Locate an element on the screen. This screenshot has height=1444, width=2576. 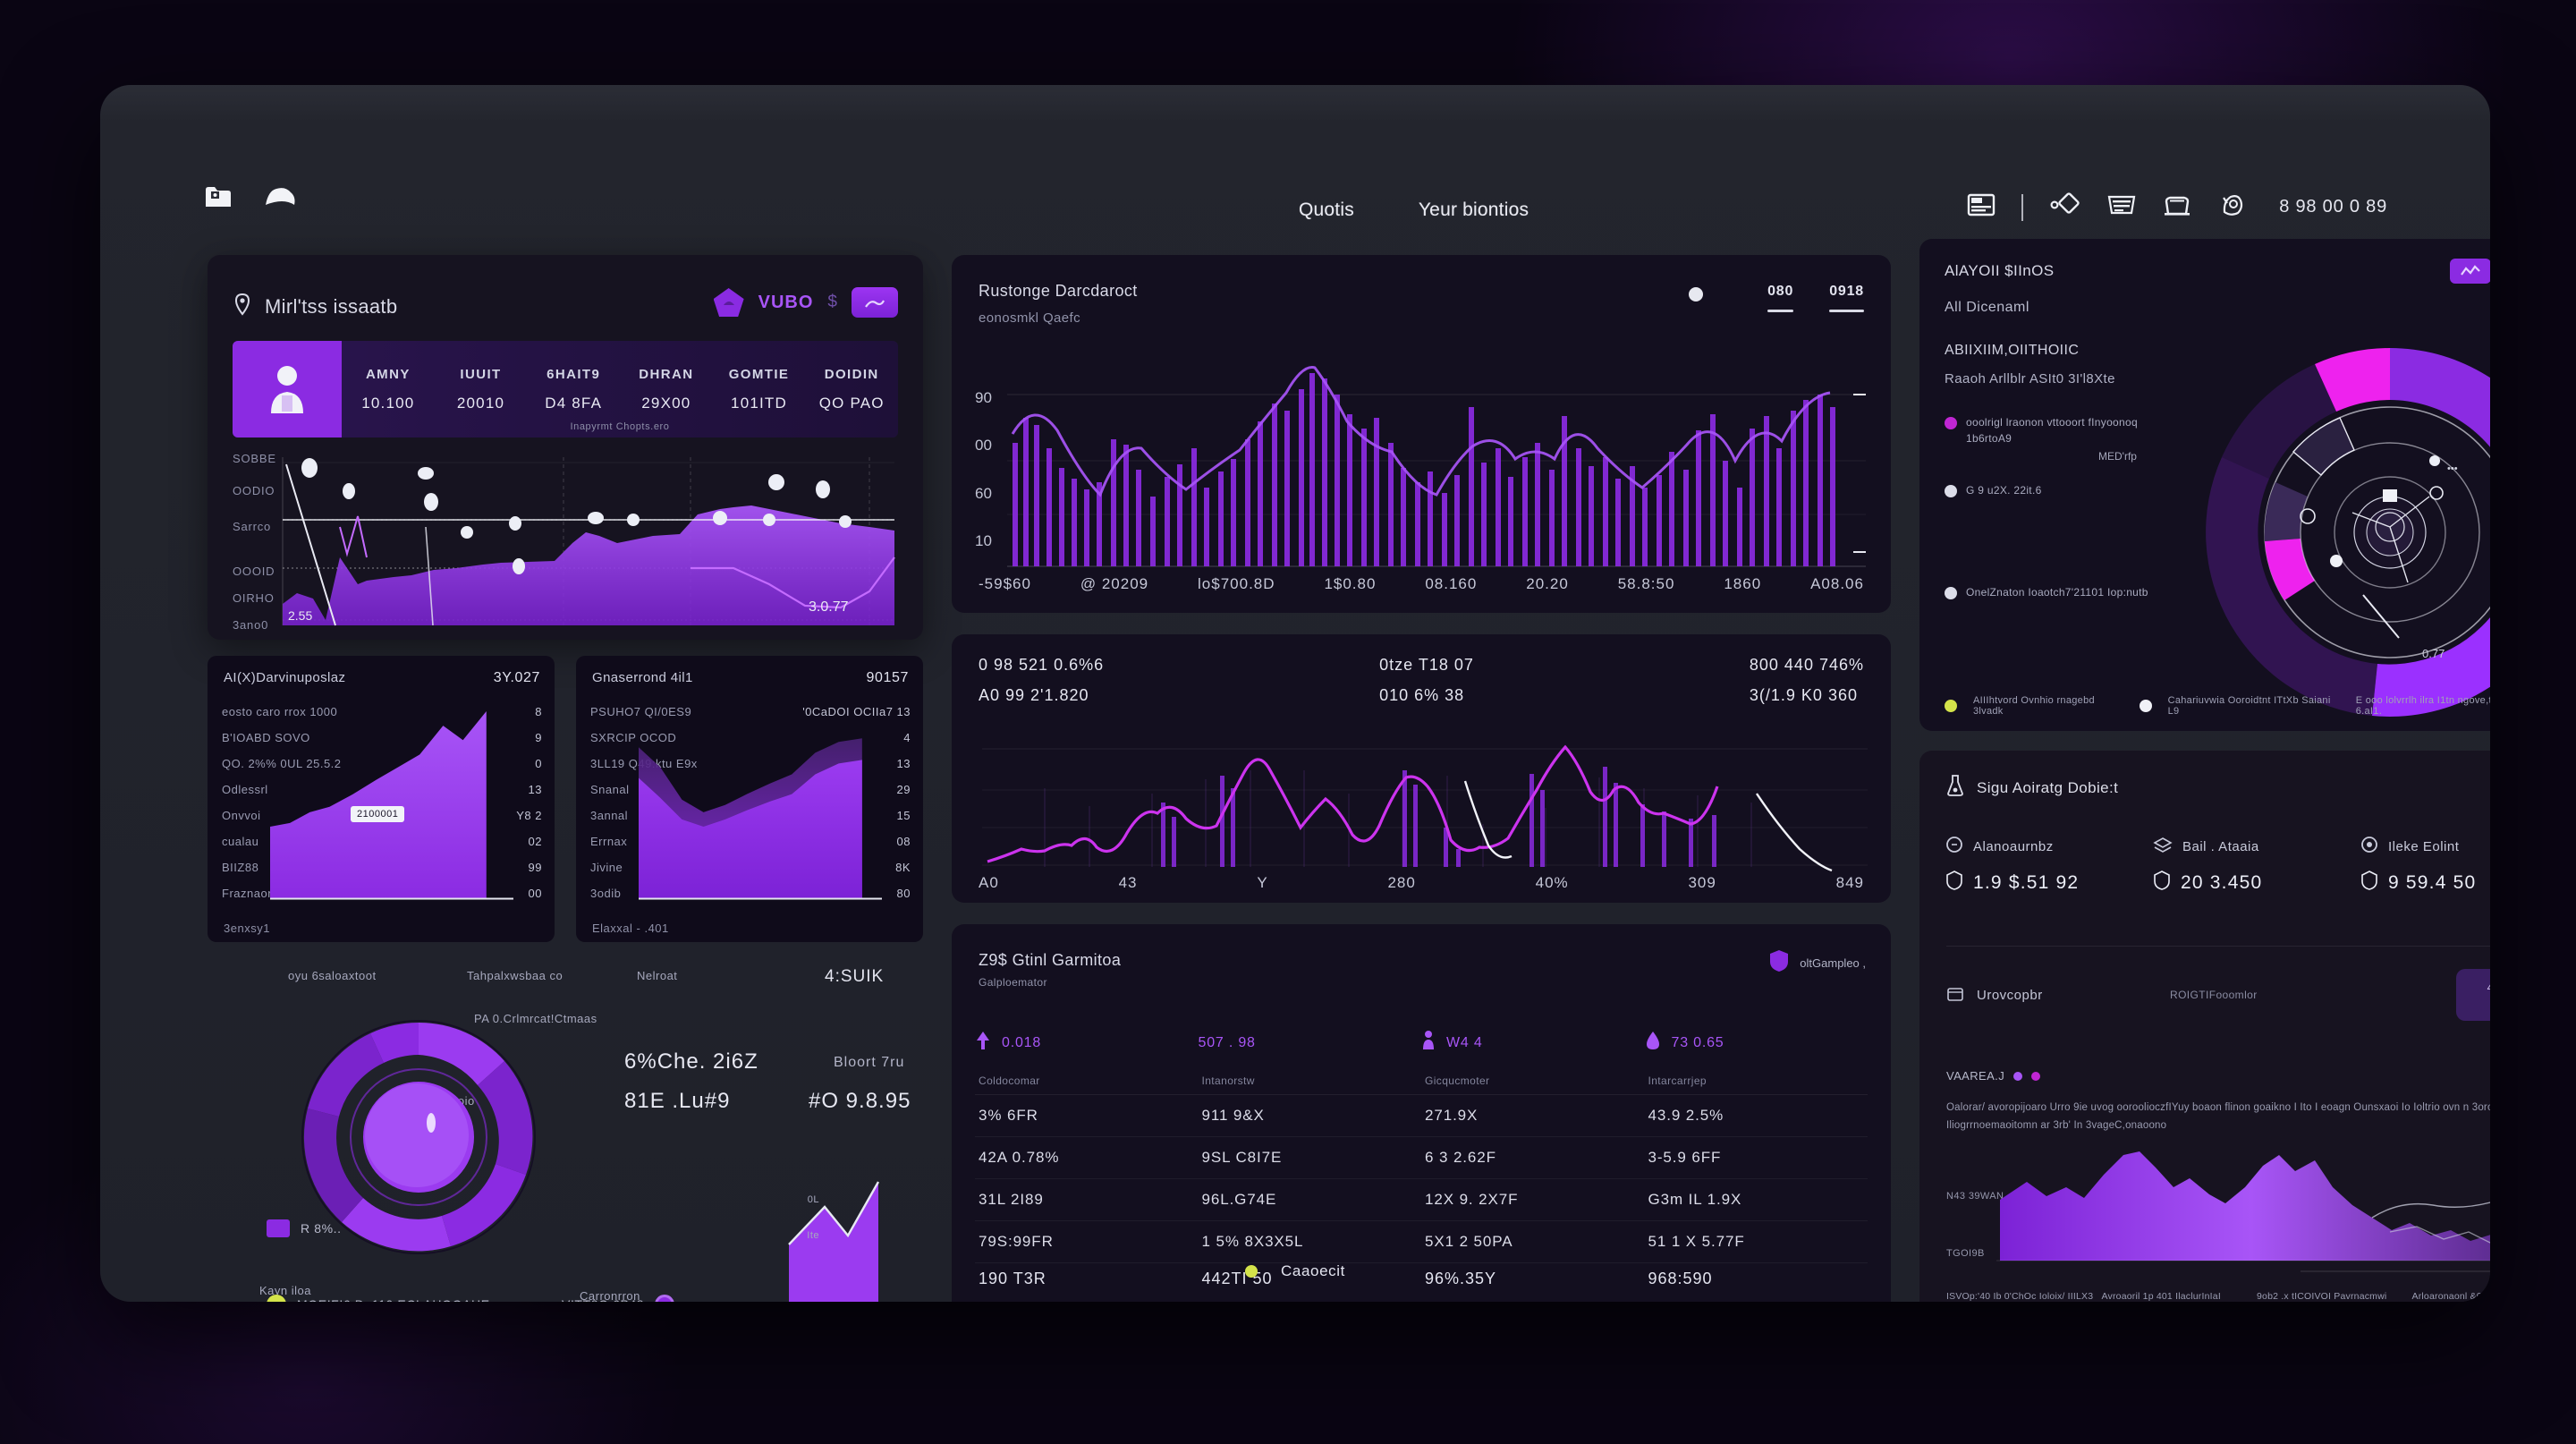
nav-item-quotis: Quotis is located at coordinates (1326, 210).